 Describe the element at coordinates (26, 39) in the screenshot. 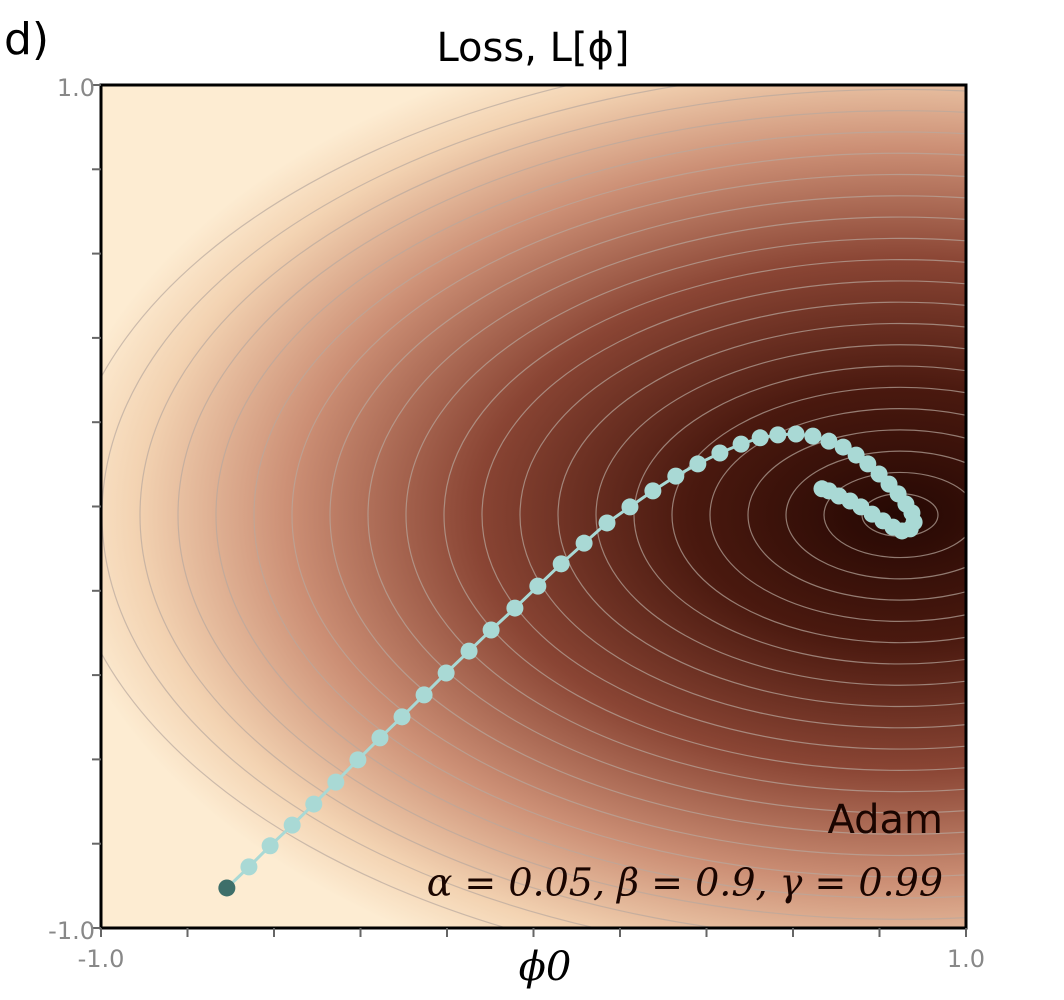

I see `panel-label: d)` at that location.